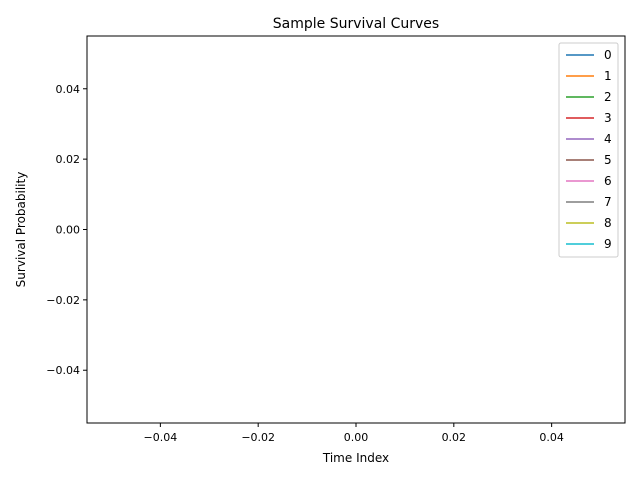 Image resolution: width=640 pixels, height=480 pixels. Describe the element at coordinates (356, 24) in the screenshot. I see `chart-title: Sample Survival Curves` at that location.